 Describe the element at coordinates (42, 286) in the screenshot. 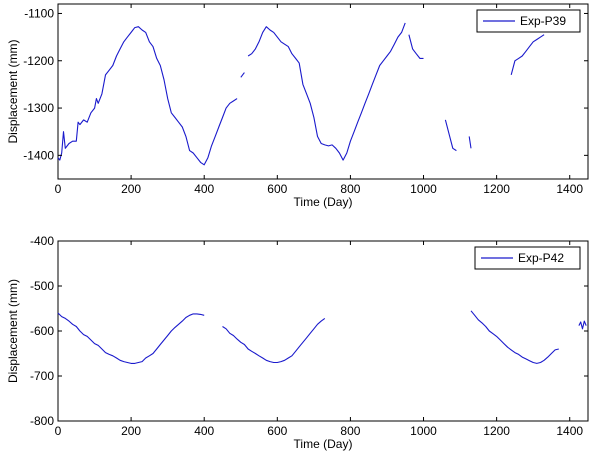

I see `y-tick-label: -500` at that location.